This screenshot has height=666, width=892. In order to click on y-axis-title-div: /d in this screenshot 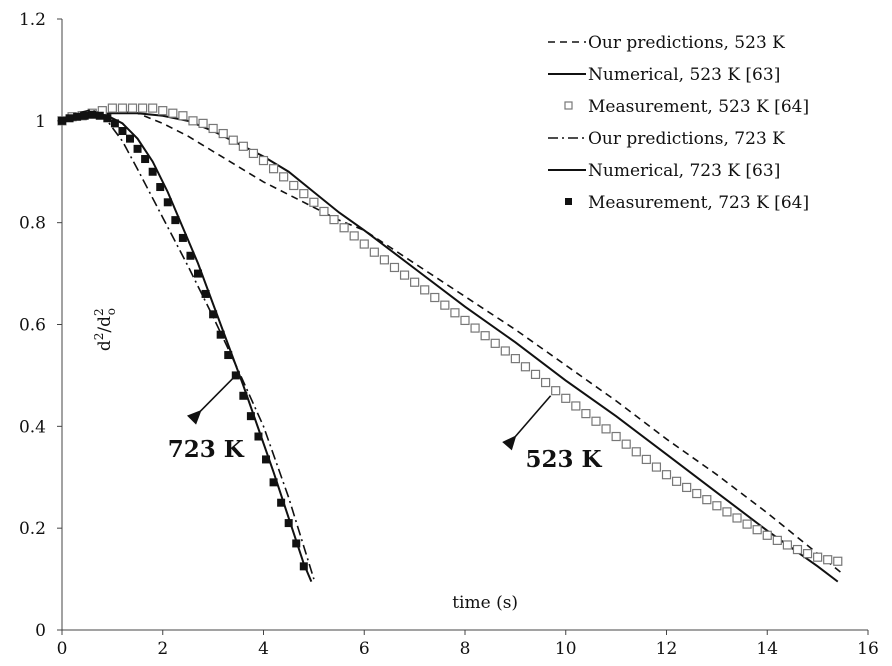, I will do `click(105, 324)`.